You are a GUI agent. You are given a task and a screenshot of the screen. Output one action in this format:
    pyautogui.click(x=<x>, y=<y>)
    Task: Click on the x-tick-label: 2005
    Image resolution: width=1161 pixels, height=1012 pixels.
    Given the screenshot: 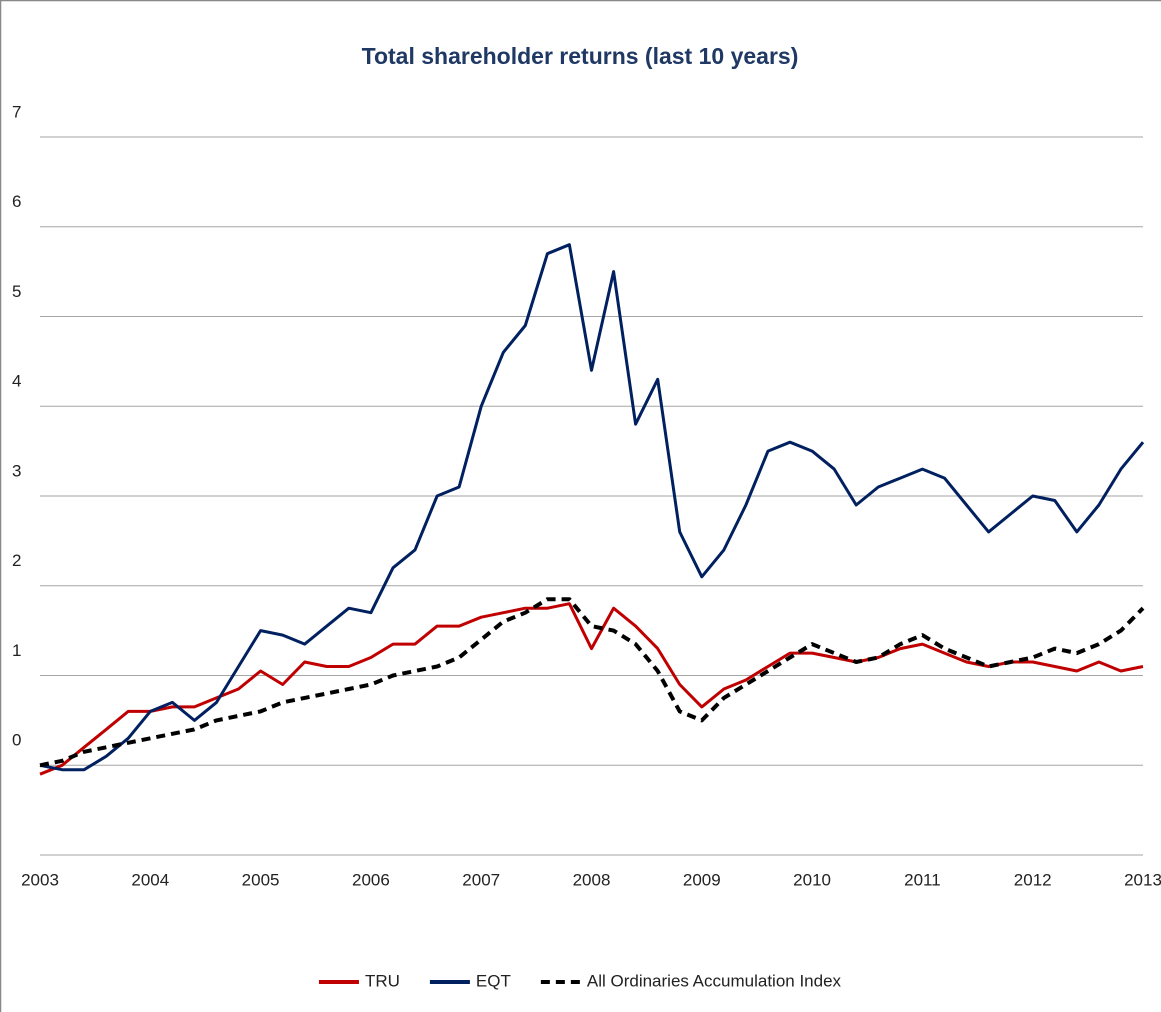 What is the action you would take?
    pyautogui.click(x=261, y=879)
    